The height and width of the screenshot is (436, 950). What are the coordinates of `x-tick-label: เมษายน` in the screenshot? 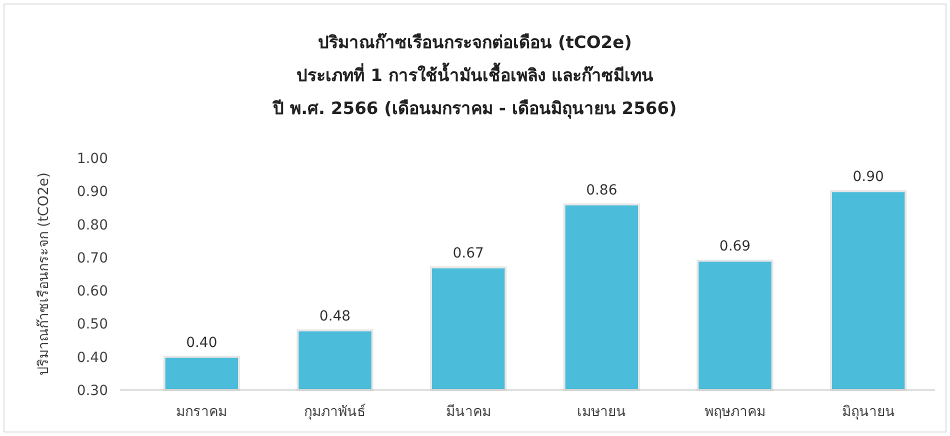 It's located at (601, 412).